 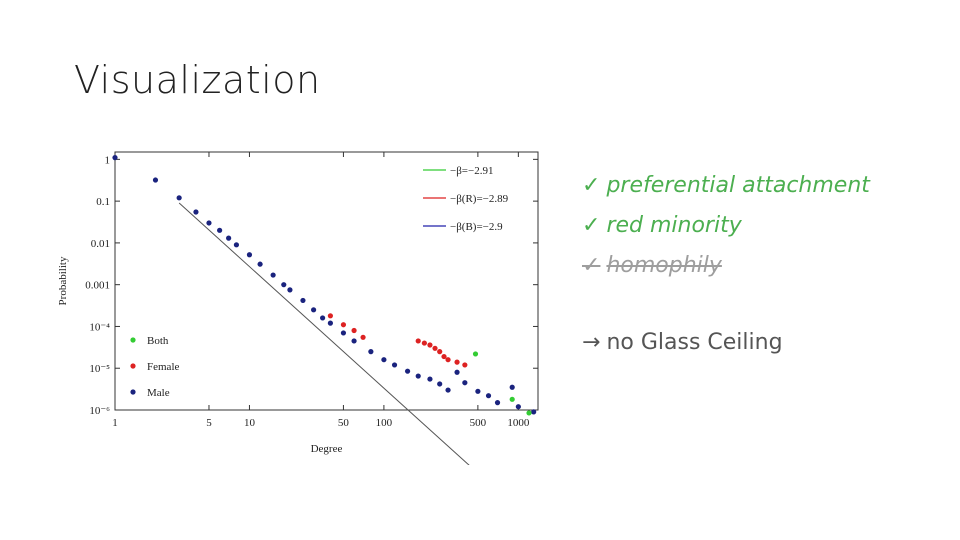 I want to click on x-tick-label: 1000, so click(x=518, y=423).